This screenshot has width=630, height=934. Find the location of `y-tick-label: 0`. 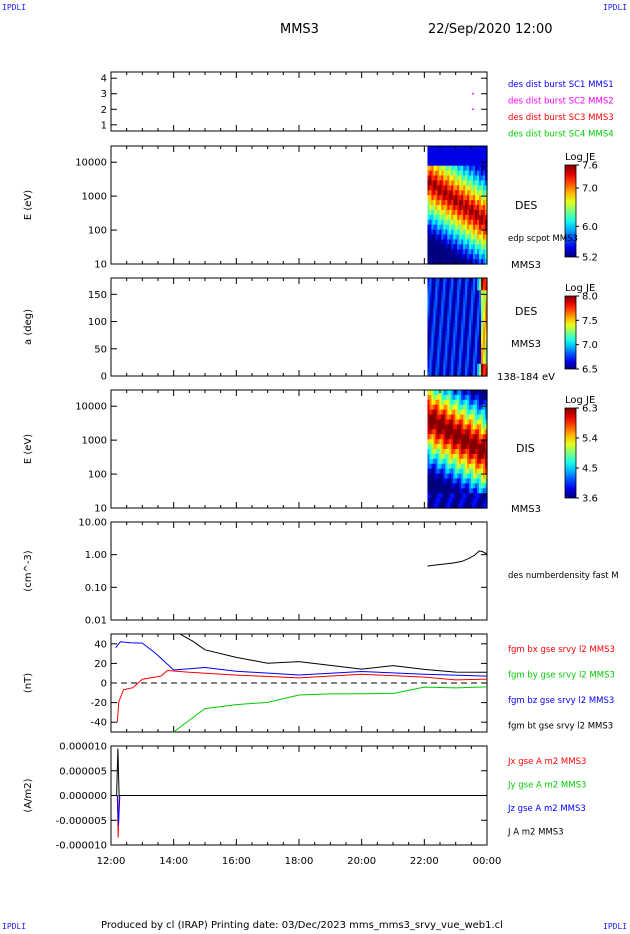

y-tick-label: 0 is located at coordinates (104, 377).